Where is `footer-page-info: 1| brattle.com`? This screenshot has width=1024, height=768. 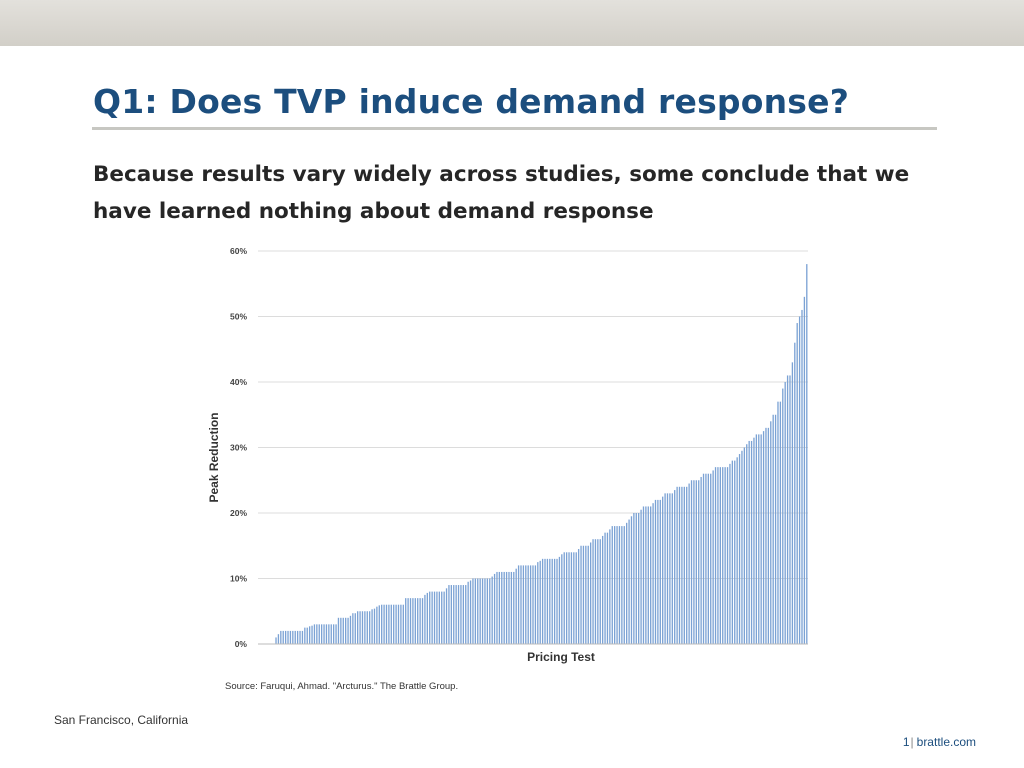 footer-page-info: 1| brattle.com is located at coordinates (939, 742).